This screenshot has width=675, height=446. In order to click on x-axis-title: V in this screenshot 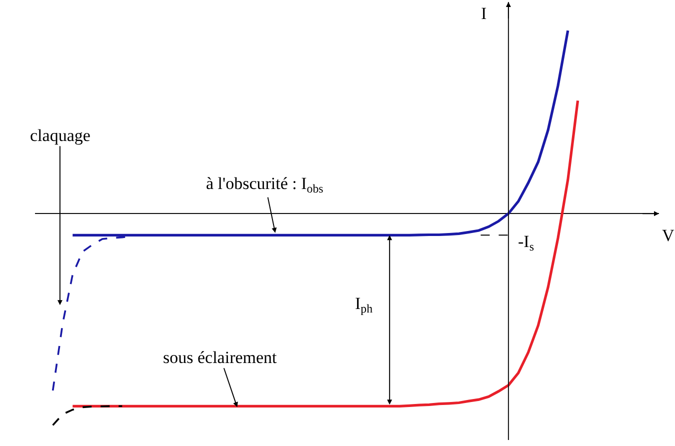, I will do `click(668, 235)`.